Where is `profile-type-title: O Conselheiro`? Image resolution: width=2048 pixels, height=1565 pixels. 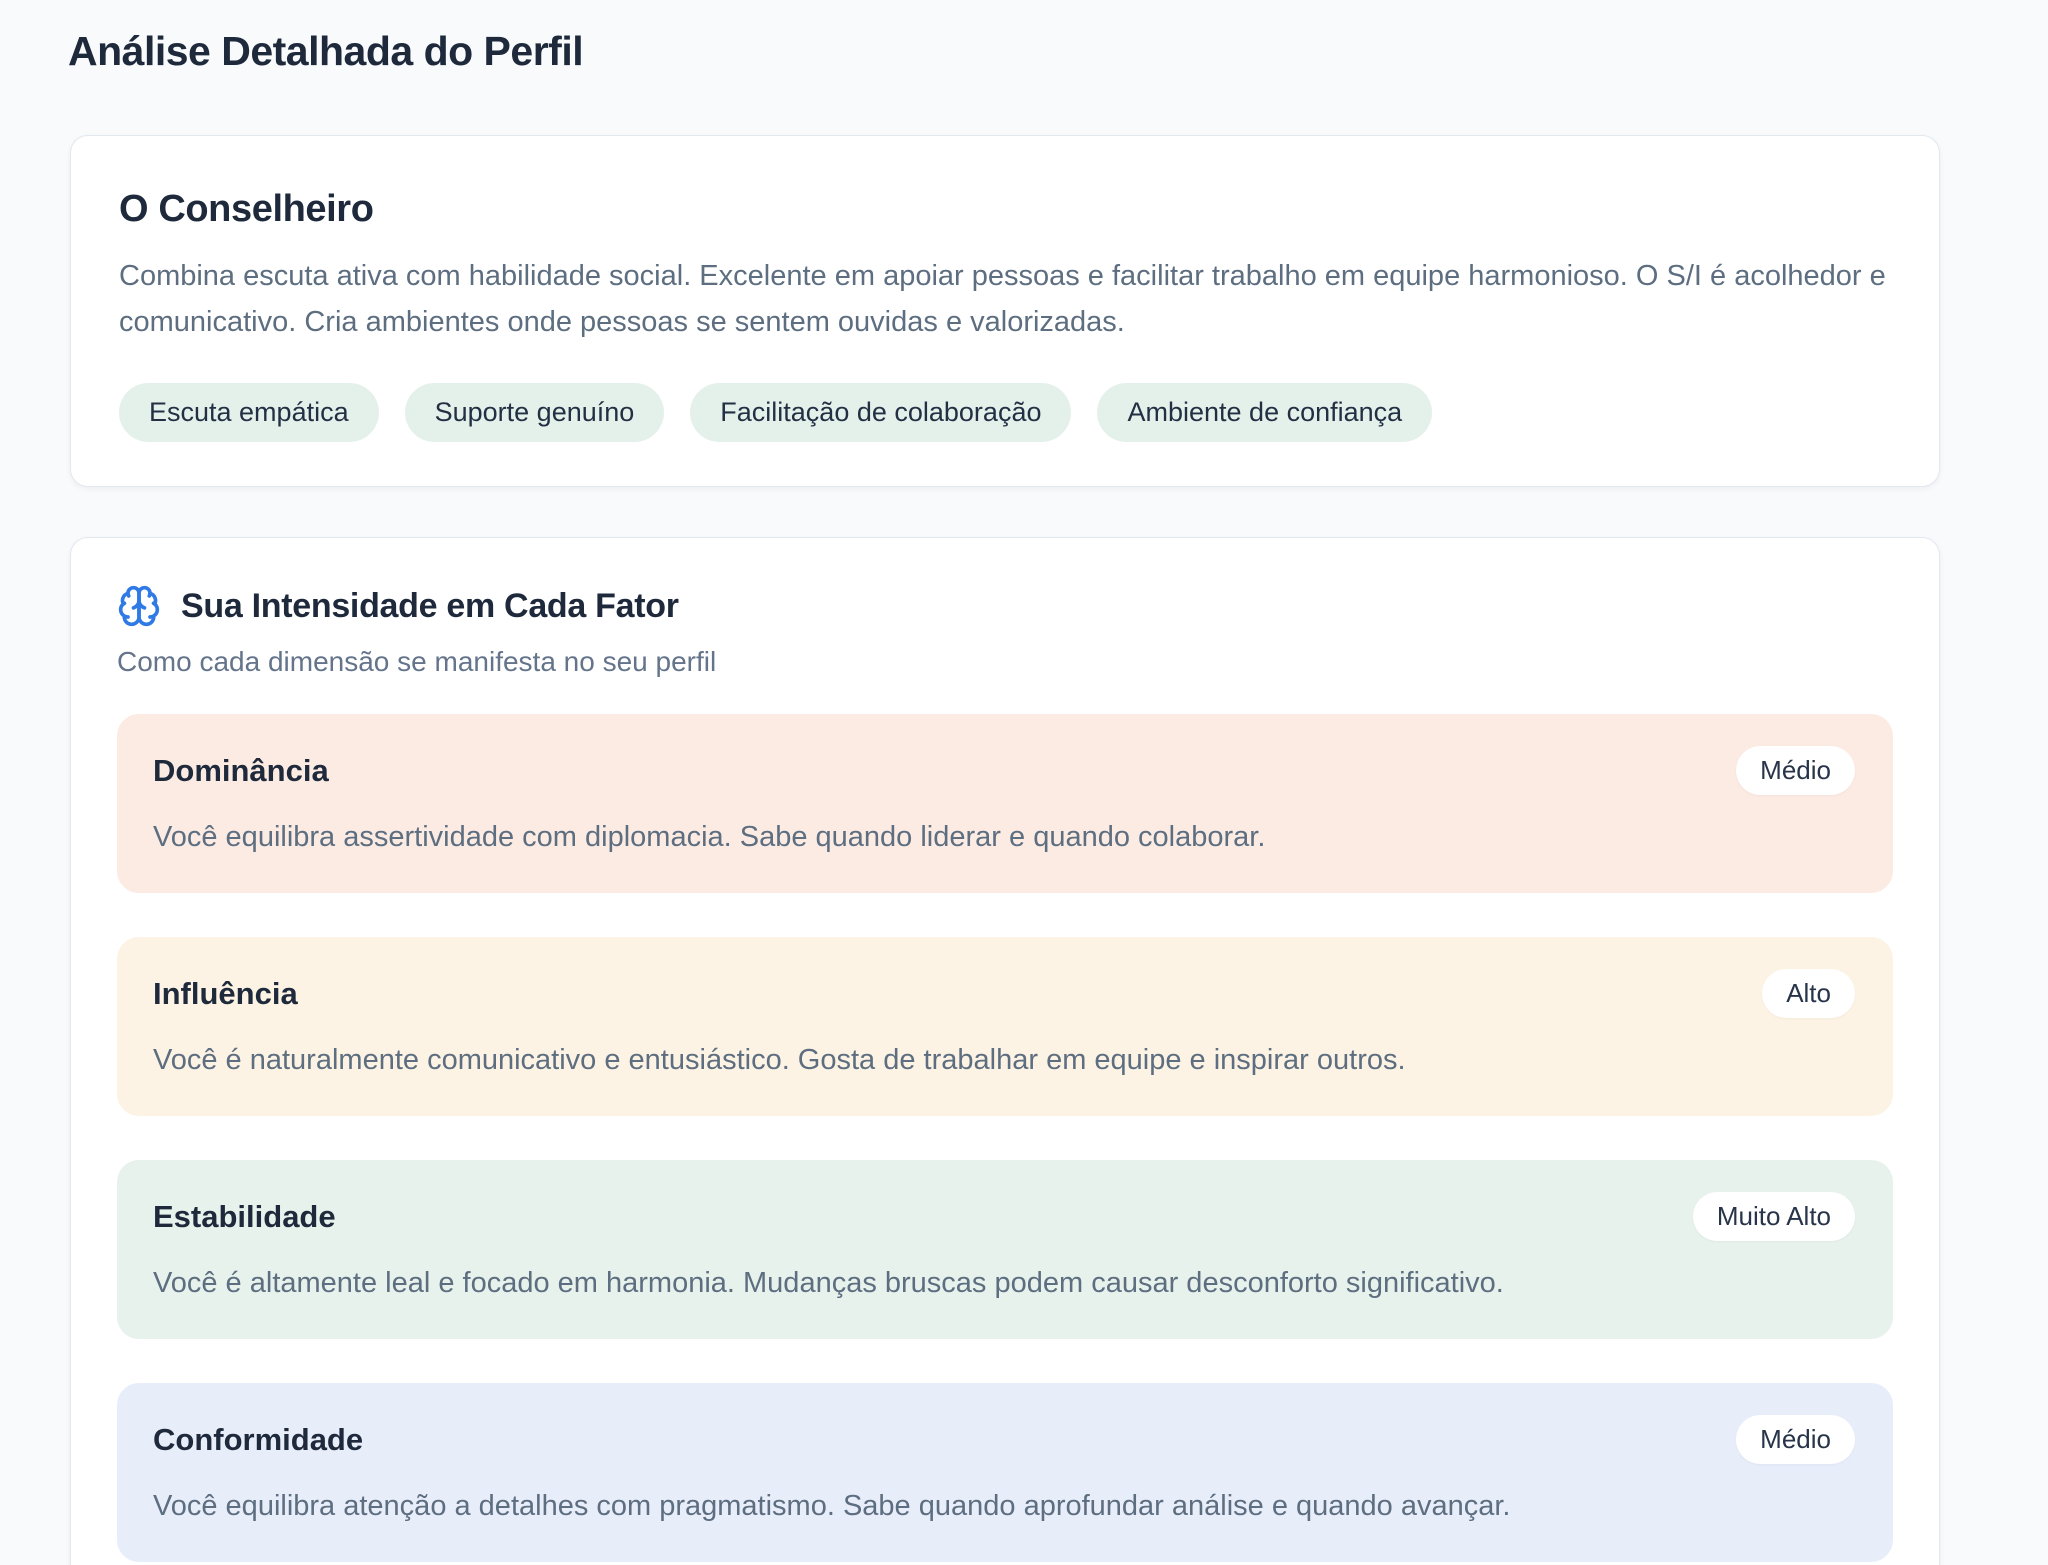
profile-type-title: O Conselheiro is located at coordinates (246, 209).